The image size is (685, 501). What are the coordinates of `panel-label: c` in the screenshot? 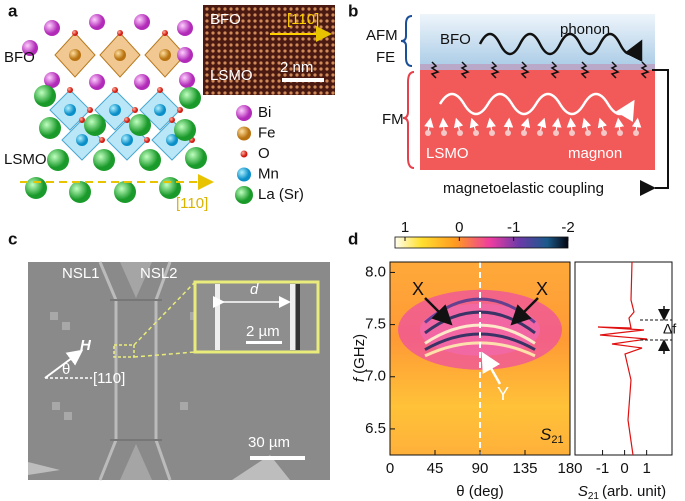 It's located at (12, 238).